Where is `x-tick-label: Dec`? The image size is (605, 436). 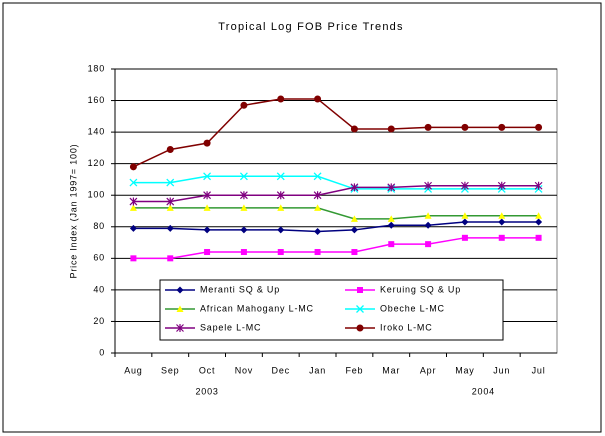 x-tick-label: Dec is located at coordinates (281, 370).